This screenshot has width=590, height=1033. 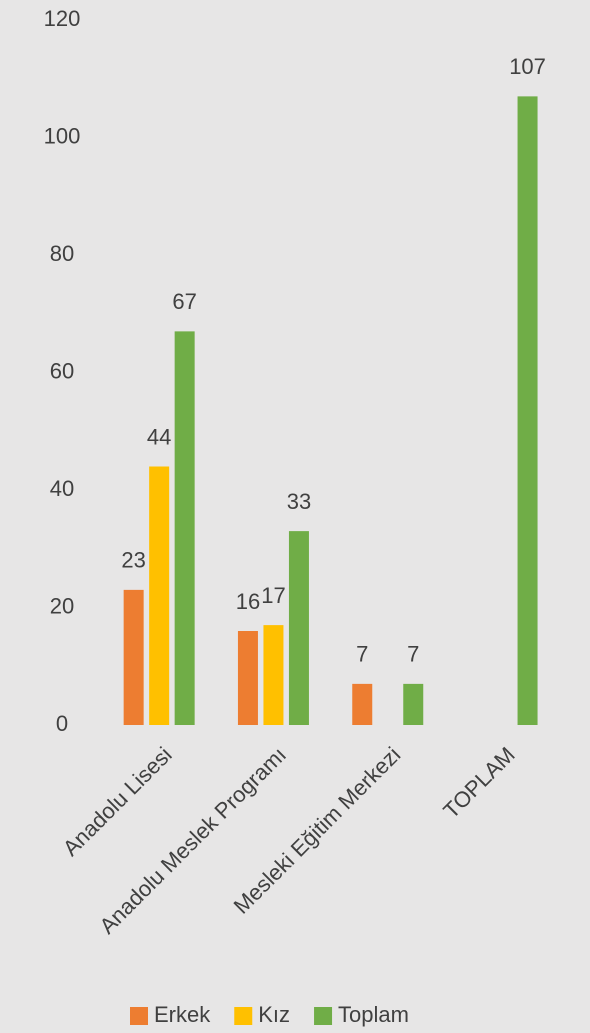 I want to click on legend-label: Toplam, so click(x=373, y=1014).